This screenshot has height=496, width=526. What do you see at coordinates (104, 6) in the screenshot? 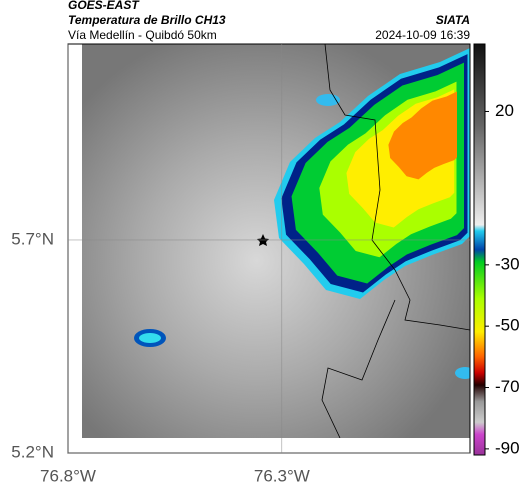
I see `satellite: GOES-EAST` at bounding box center [104, 6].